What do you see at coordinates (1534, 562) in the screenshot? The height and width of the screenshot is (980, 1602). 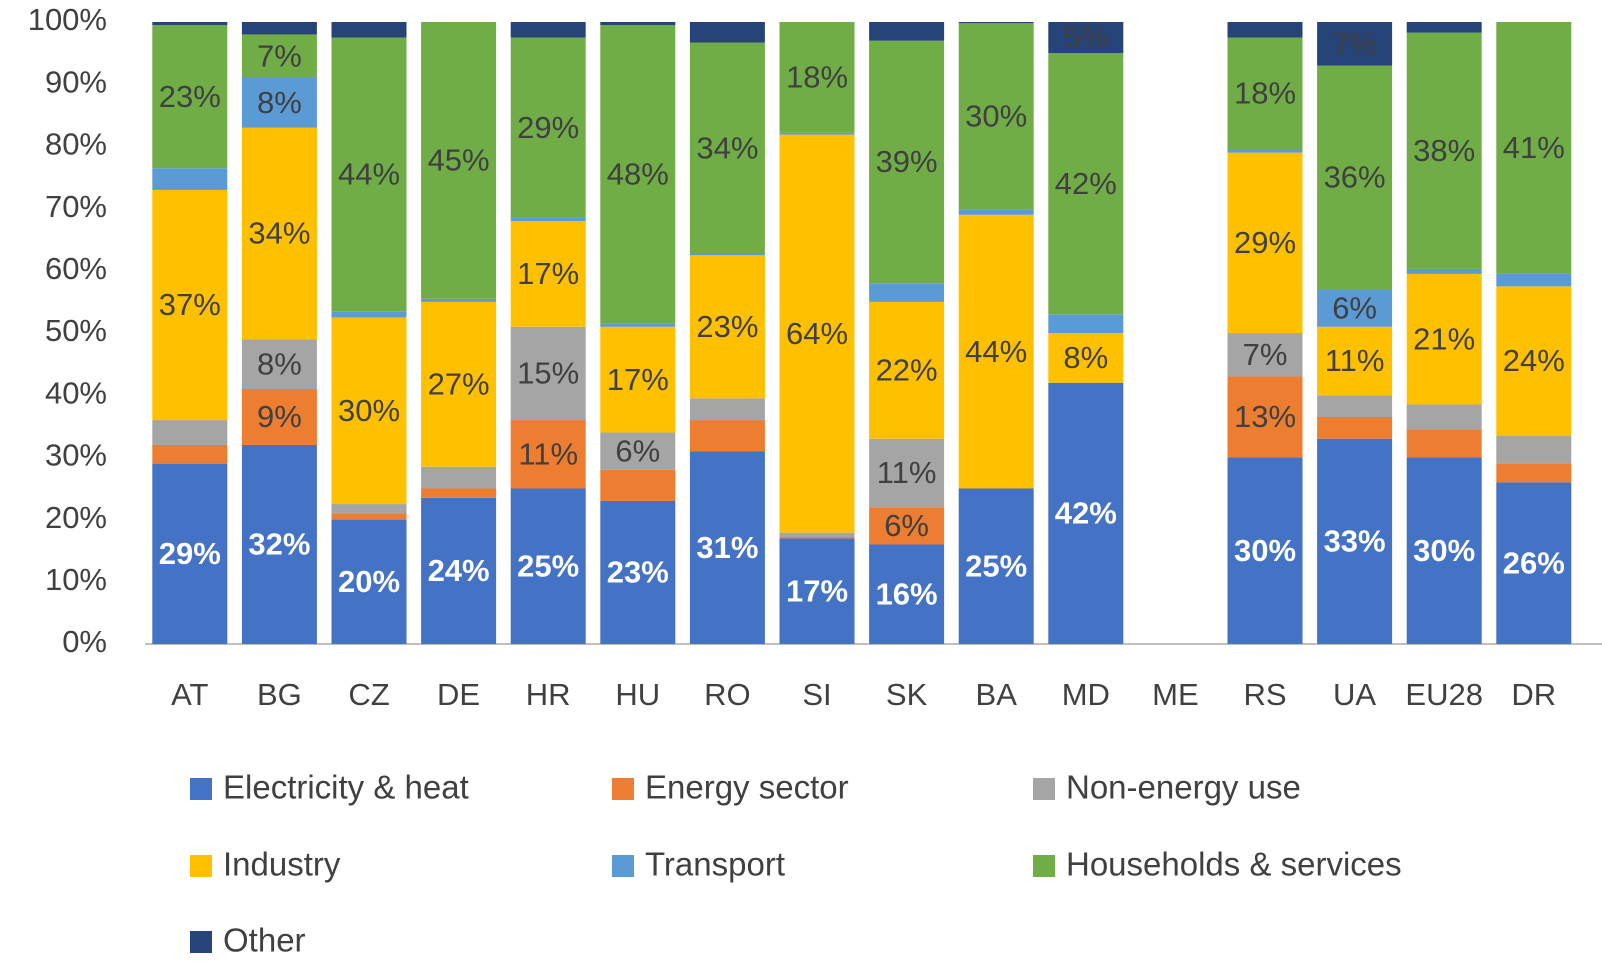 I see `data-label: 26%` at bounding box center [1534, 562].